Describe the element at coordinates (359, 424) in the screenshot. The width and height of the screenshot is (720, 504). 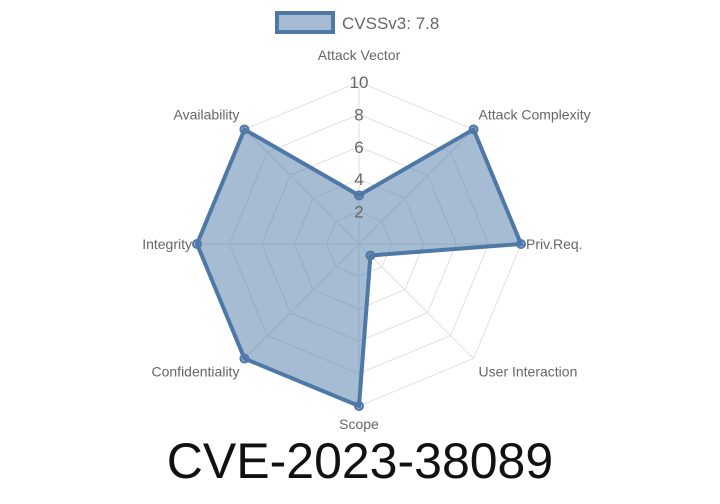
I see `axis-label: Scope` at that location.